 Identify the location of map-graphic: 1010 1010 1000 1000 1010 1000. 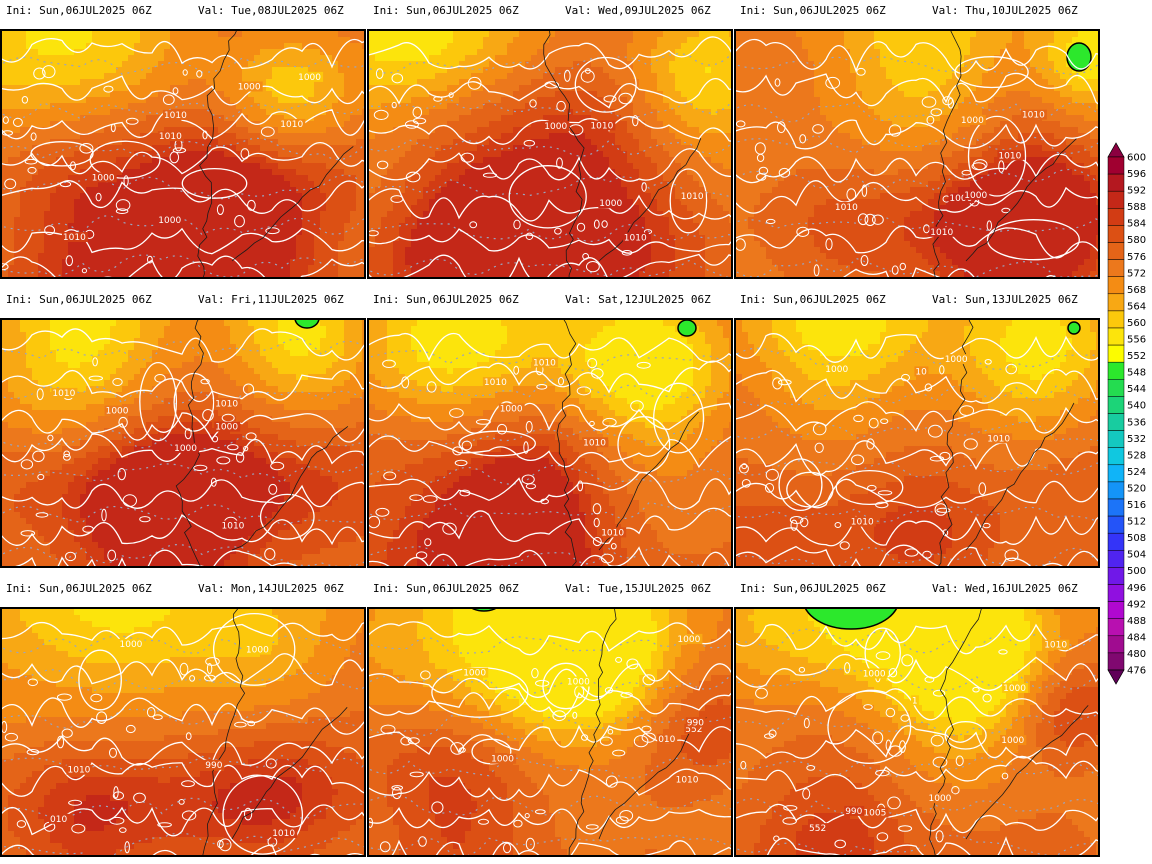
(183, 443).